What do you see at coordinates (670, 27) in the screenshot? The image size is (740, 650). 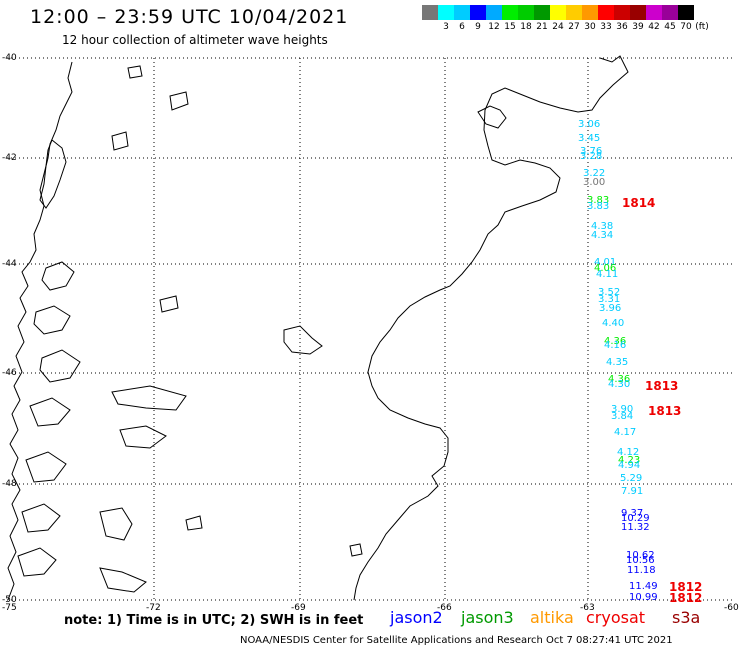 I see `scale-label: 45` at bounding box center [670, 27].